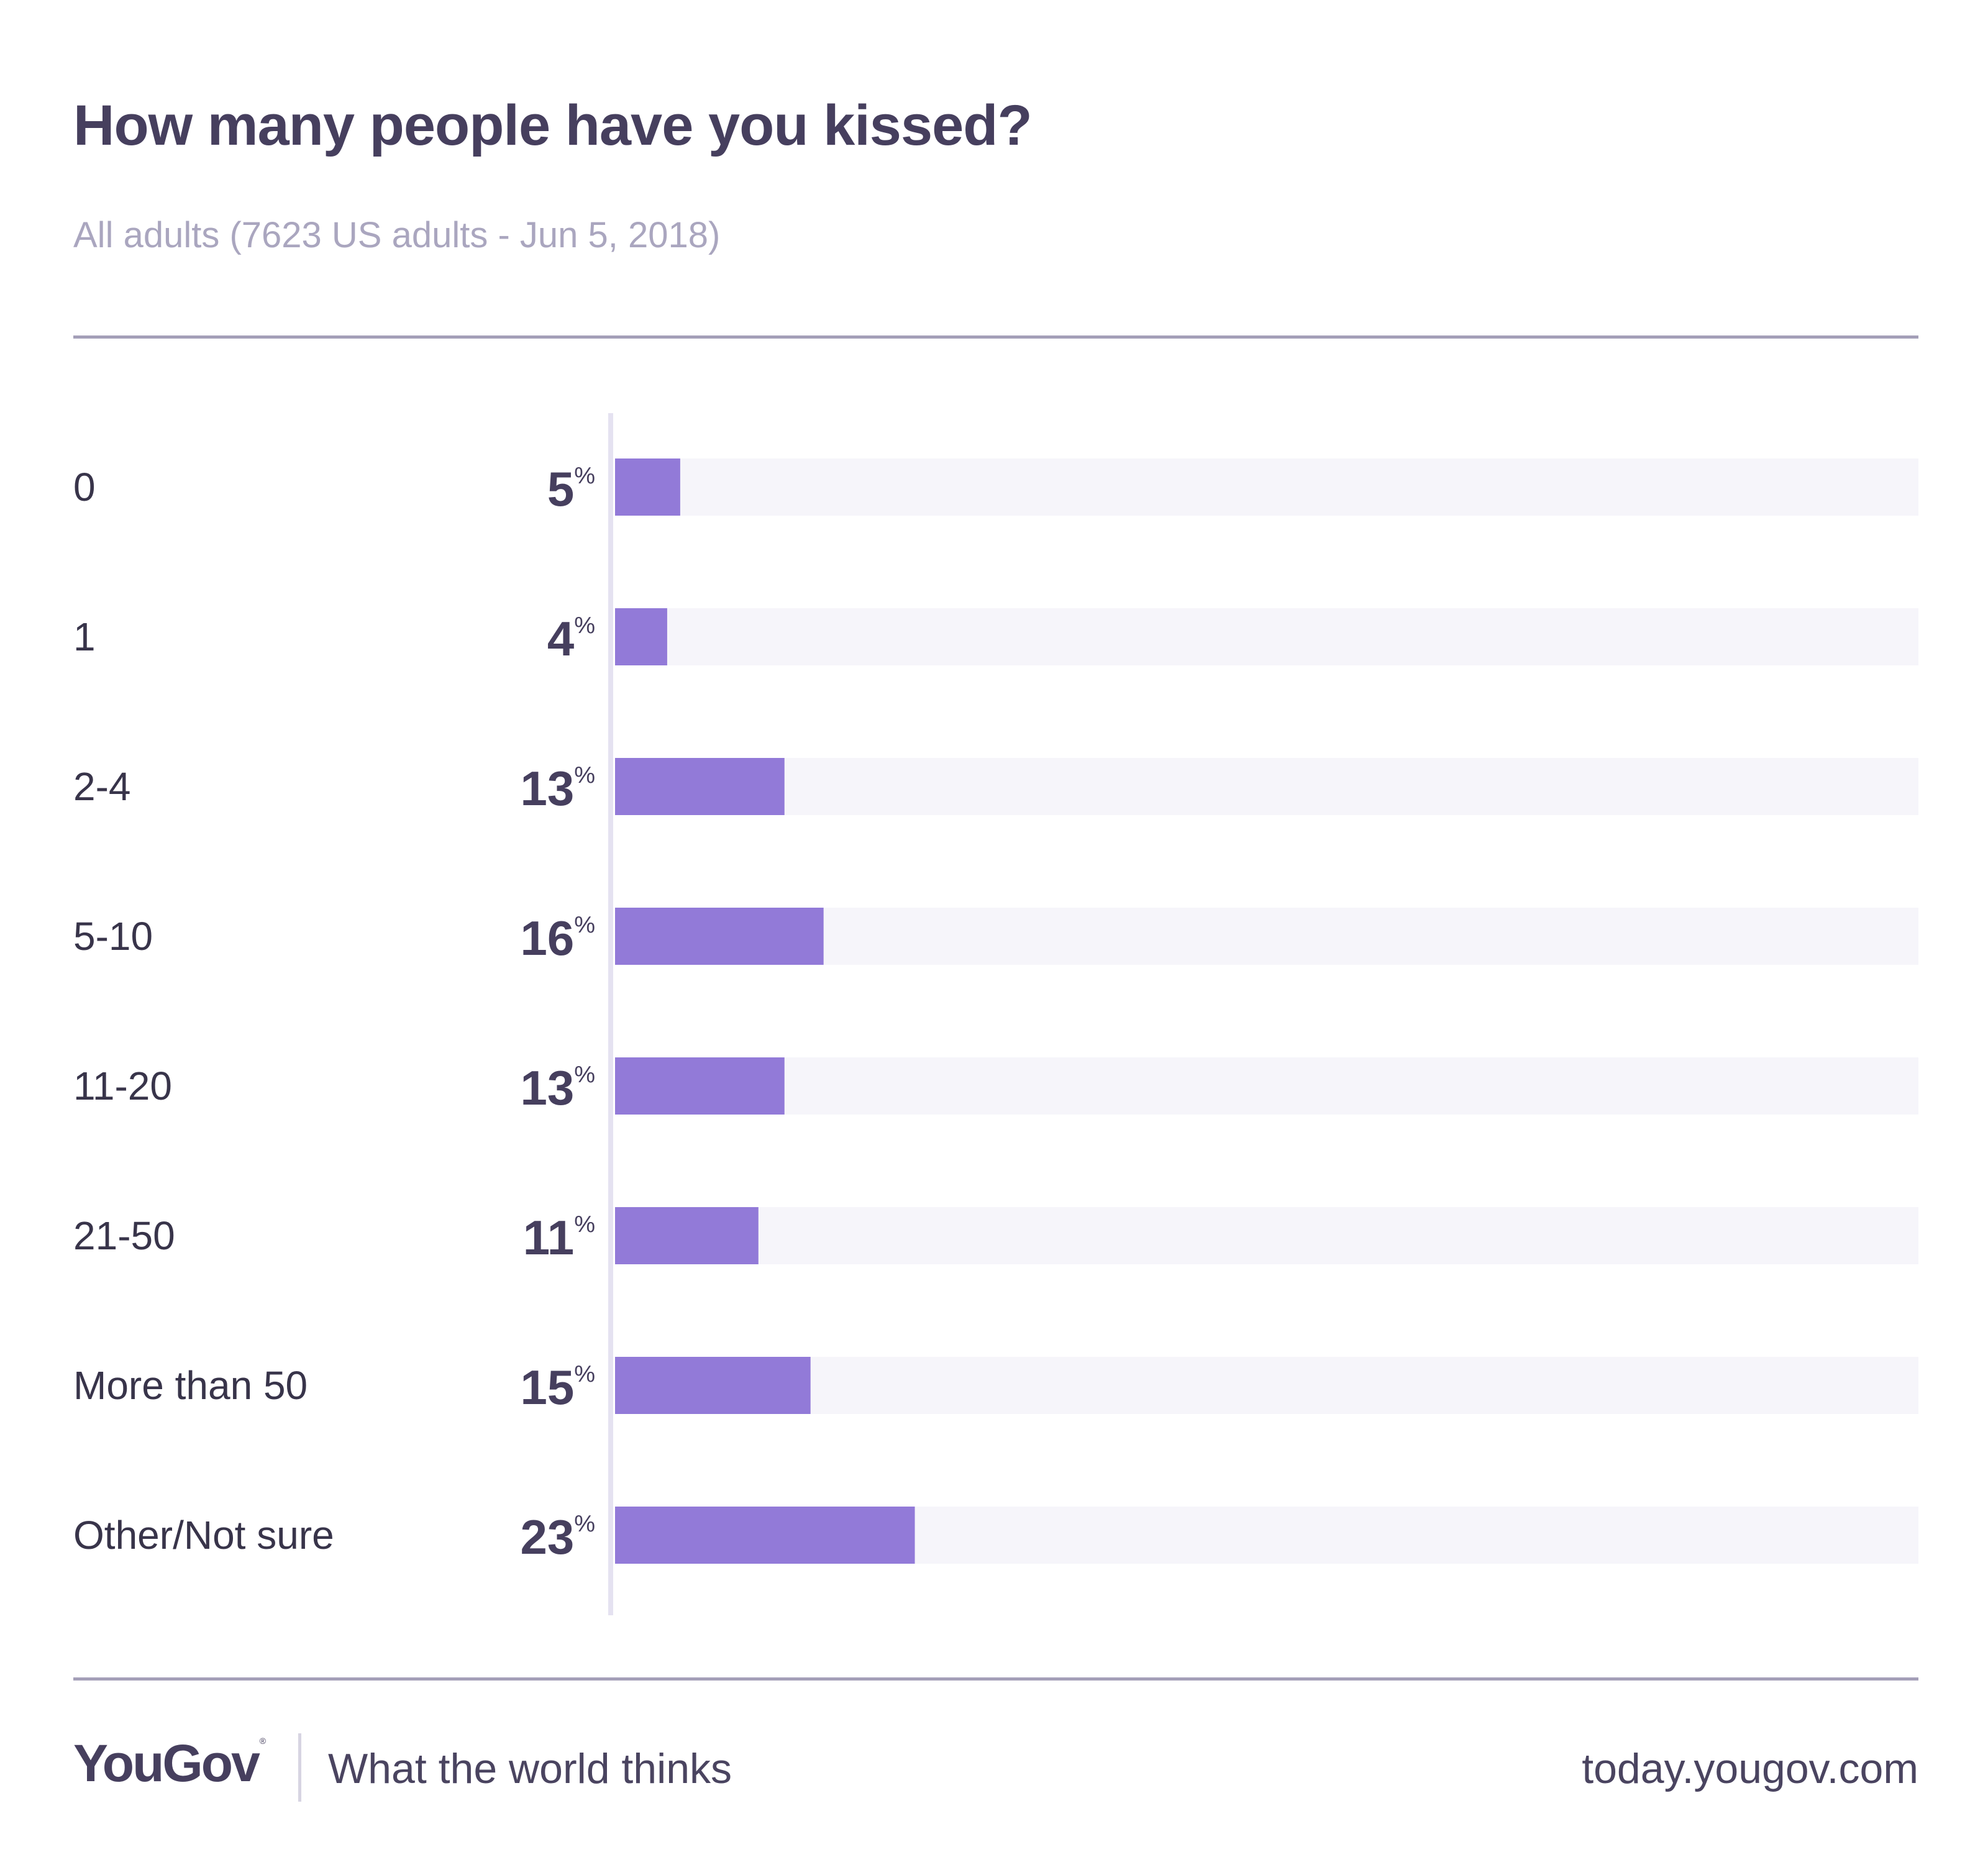  I want to click on value-label: 5%, so click(571, 489).